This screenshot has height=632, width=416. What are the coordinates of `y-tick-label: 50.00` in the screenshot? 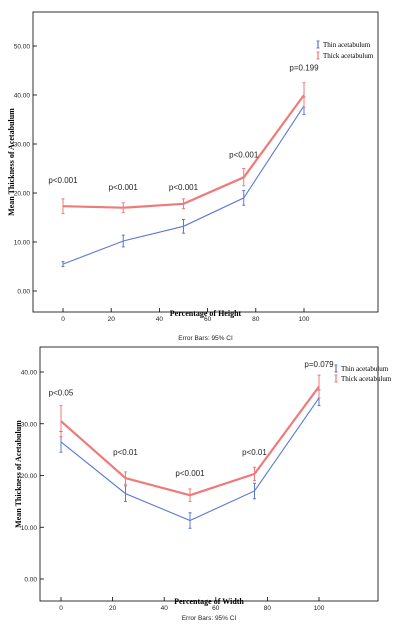 It's located at (22, 47).